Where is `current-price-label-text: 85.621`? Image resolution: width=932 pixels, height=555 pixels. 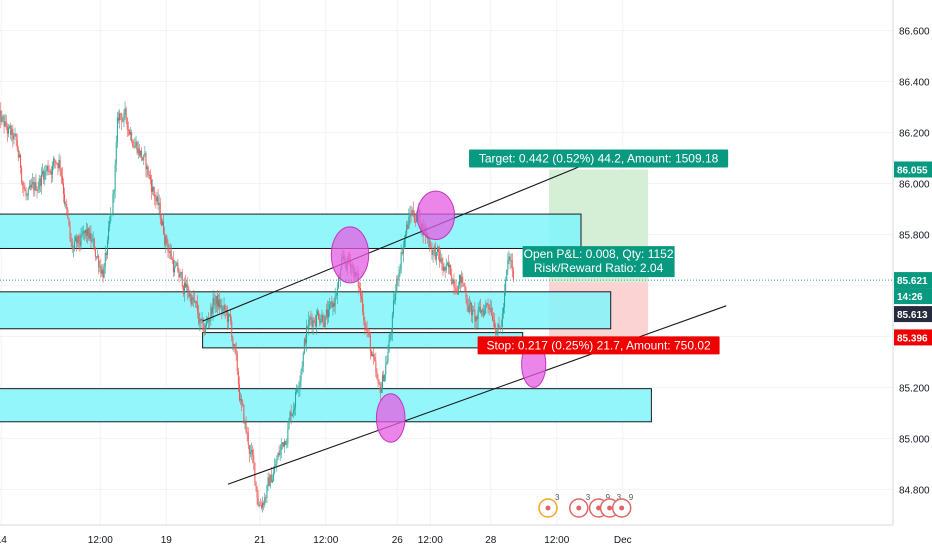
current-price-label-text: 85.621 is located at coordinates (912, 281).